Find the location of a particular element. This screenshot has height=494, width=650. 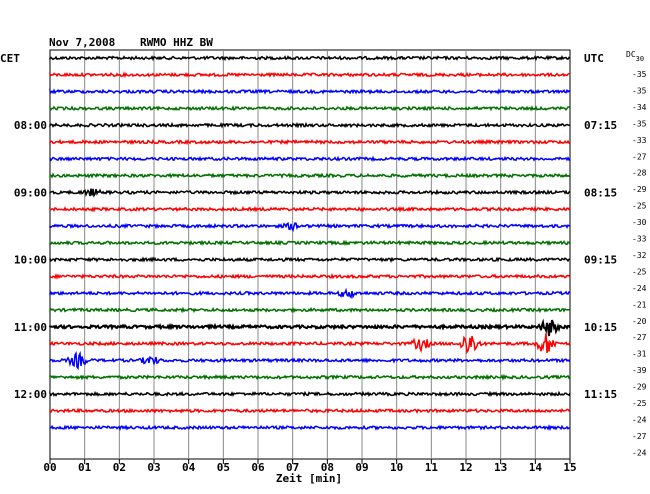

x-tick-label: 02 is located at coordinates (119, 467).